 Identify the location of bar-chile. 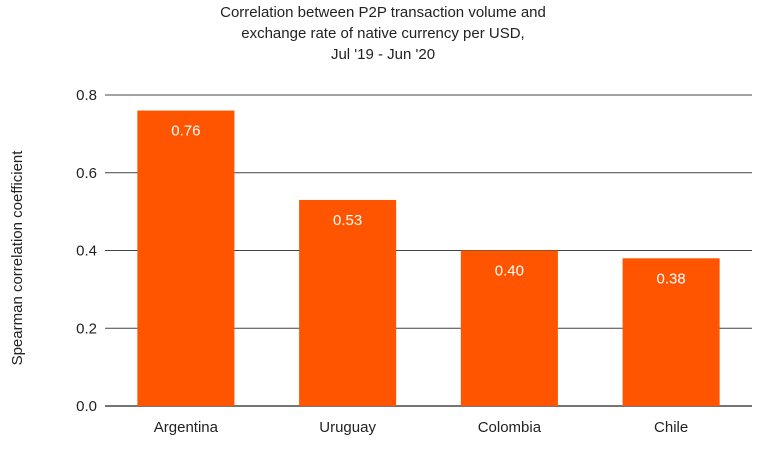
(671, 332).